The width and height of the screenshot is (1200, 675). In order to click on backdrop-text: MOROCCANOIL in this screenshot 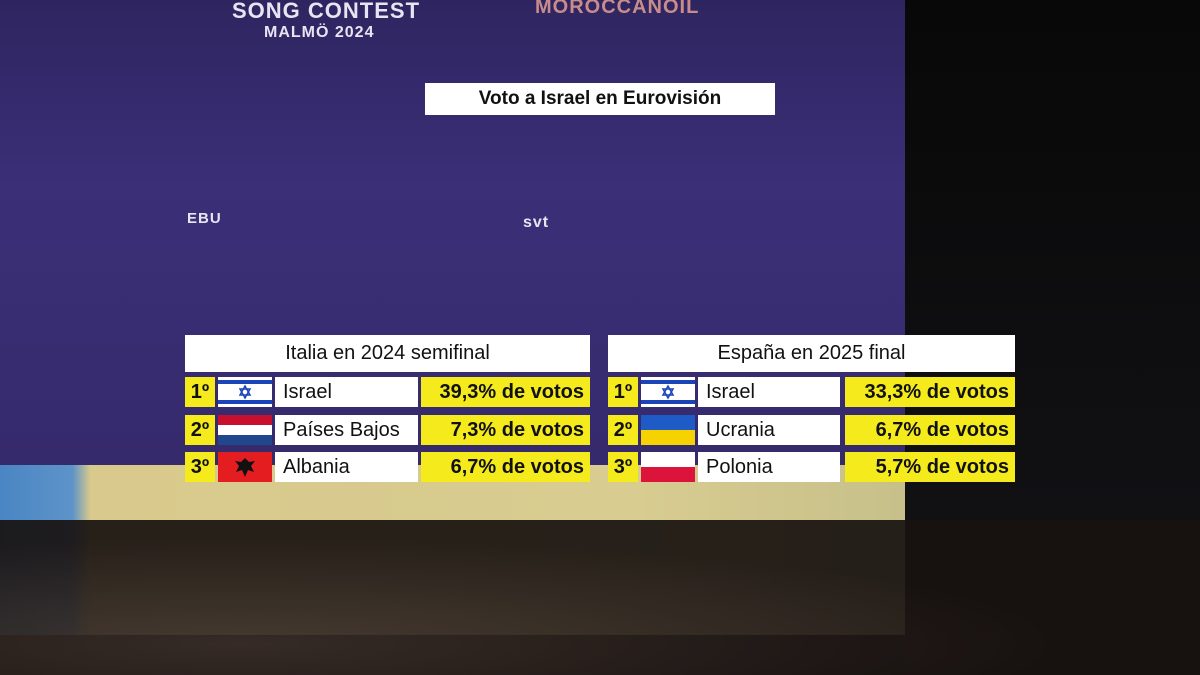, I will do `click(617, 9)`.